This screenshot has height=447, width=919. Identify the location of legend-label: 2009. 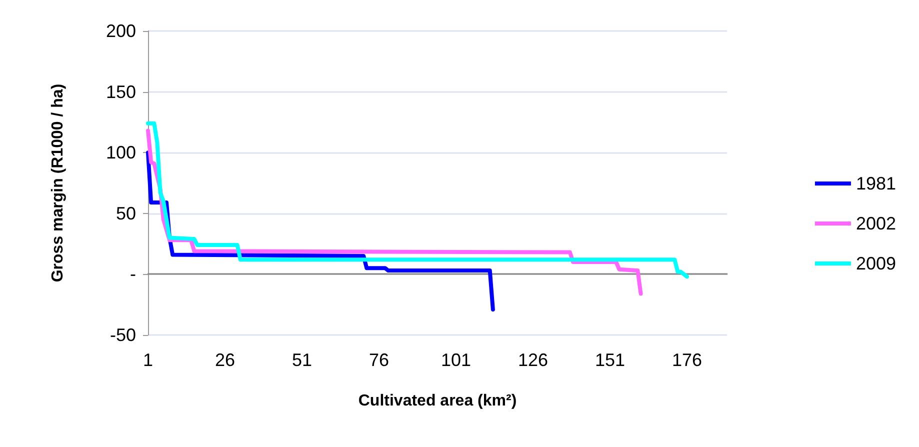
(876, 264).